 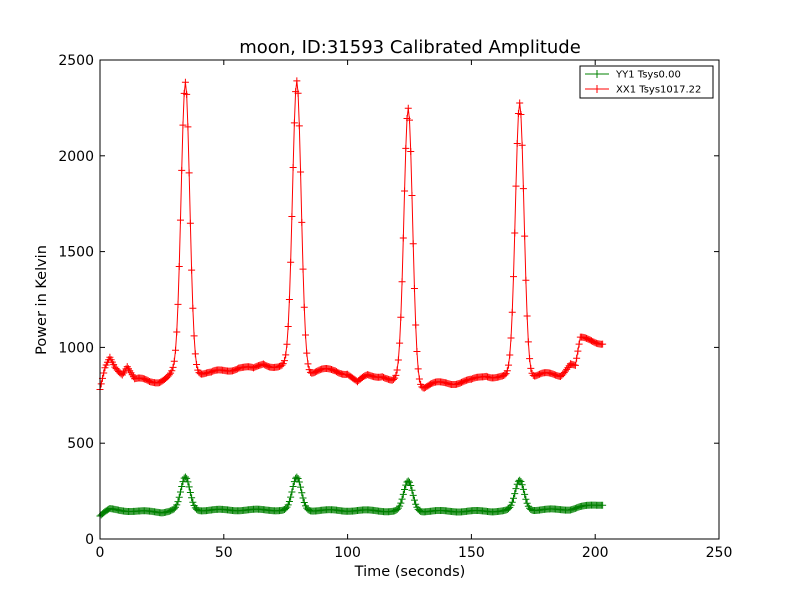 What do you see at coordinates (42, 300) in the screenshot?
I see `y-axis-label: Power in Kelvin` at bounding box center [42, 300].